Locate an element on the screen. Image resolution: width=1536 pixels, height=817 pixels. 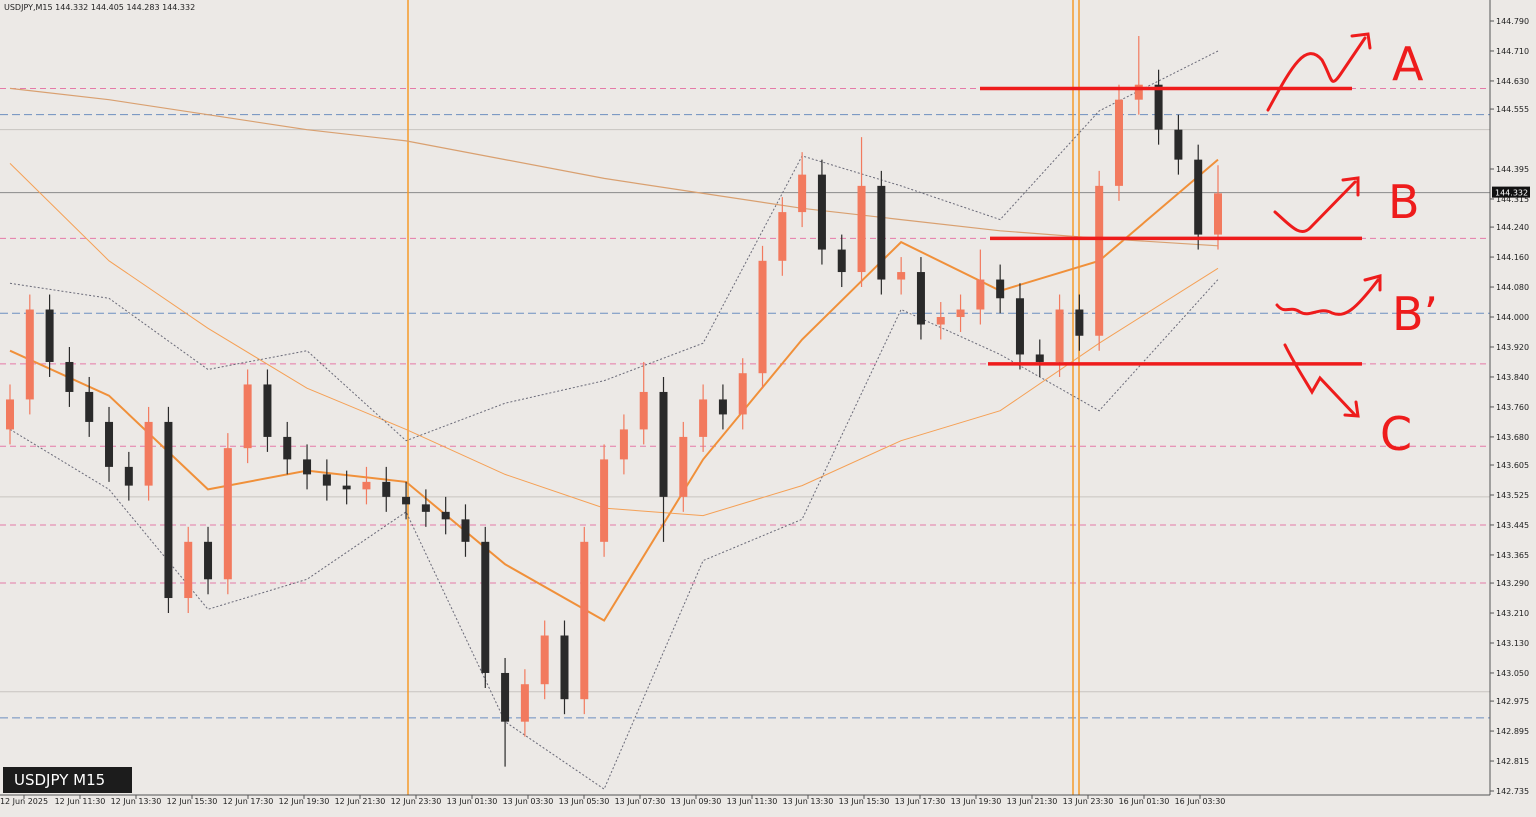
y-tick-label: 144.395 is located at coordinates (1512, 169).